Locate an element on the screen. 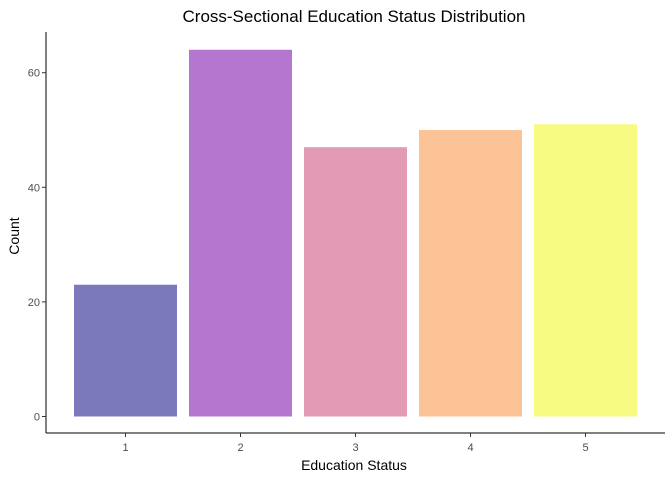 This screenshot has width=672, height=480. y-axis-ticks: 0 20 40 60 is located at coordinates (37, 246).